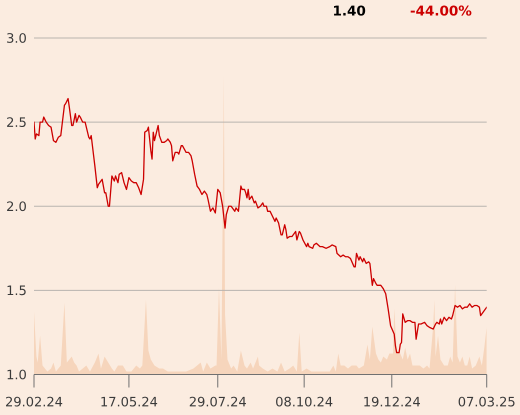  I want to click on x-tick-label: 08.10.24, so click(304, 401).